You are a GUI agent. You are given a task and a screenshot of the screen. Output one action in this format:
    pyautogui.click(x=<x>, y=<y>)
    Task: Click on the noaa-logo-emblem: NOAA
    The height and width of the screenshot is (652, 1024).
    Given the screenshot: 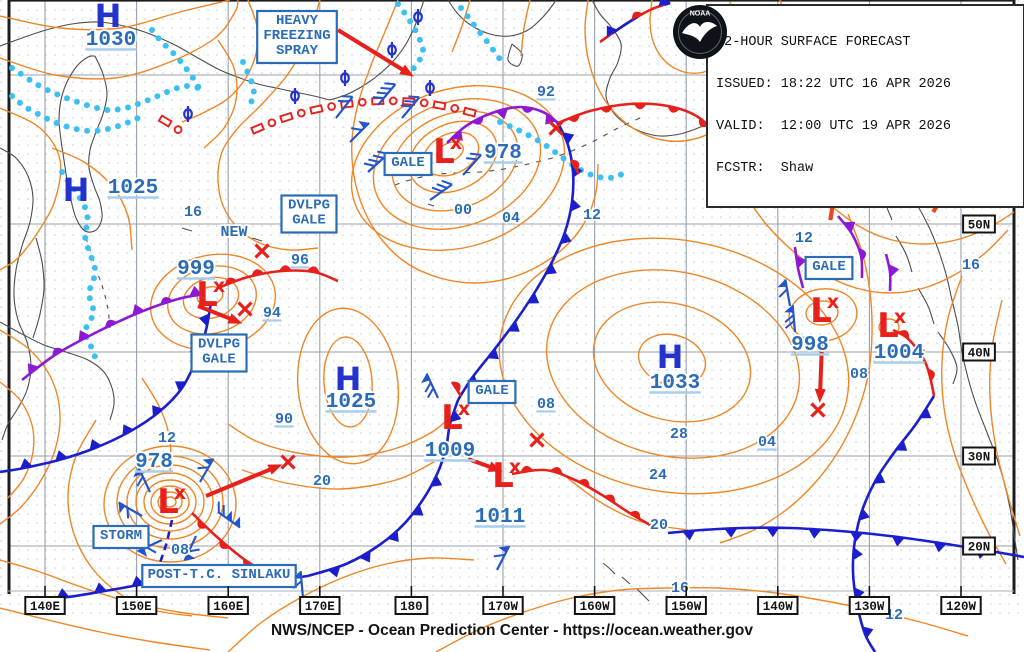 What is the action you would take?
    pyautogui.click(x=700, y=32)
    